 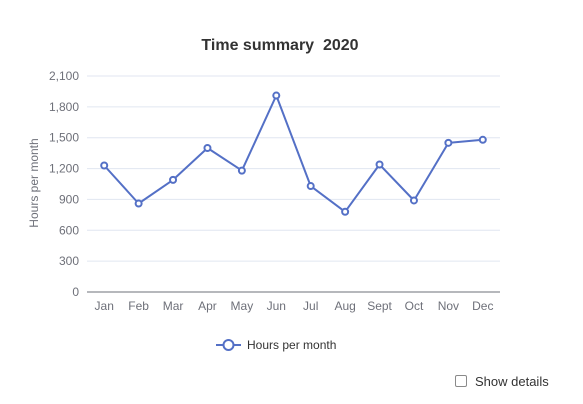 What do you see at coordinates (138, 306) in the screenshot?
I see `x-tick-label: Feb` at bounding box center [138, 306].